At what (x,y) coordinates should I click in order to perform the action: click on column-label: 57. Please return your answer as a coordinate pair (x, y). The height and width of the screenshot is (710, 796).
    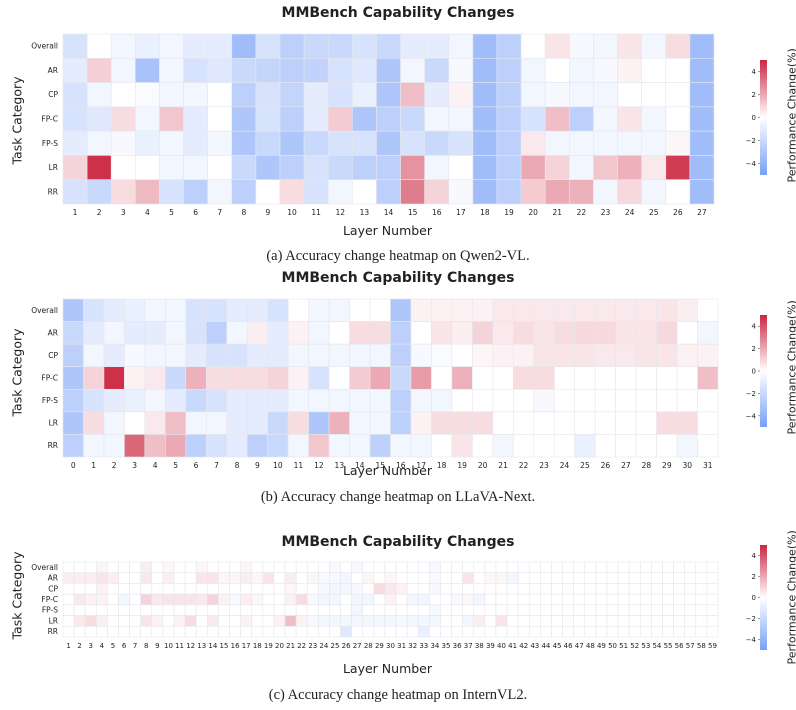
    Looking at the image, I should click on (690, 646).